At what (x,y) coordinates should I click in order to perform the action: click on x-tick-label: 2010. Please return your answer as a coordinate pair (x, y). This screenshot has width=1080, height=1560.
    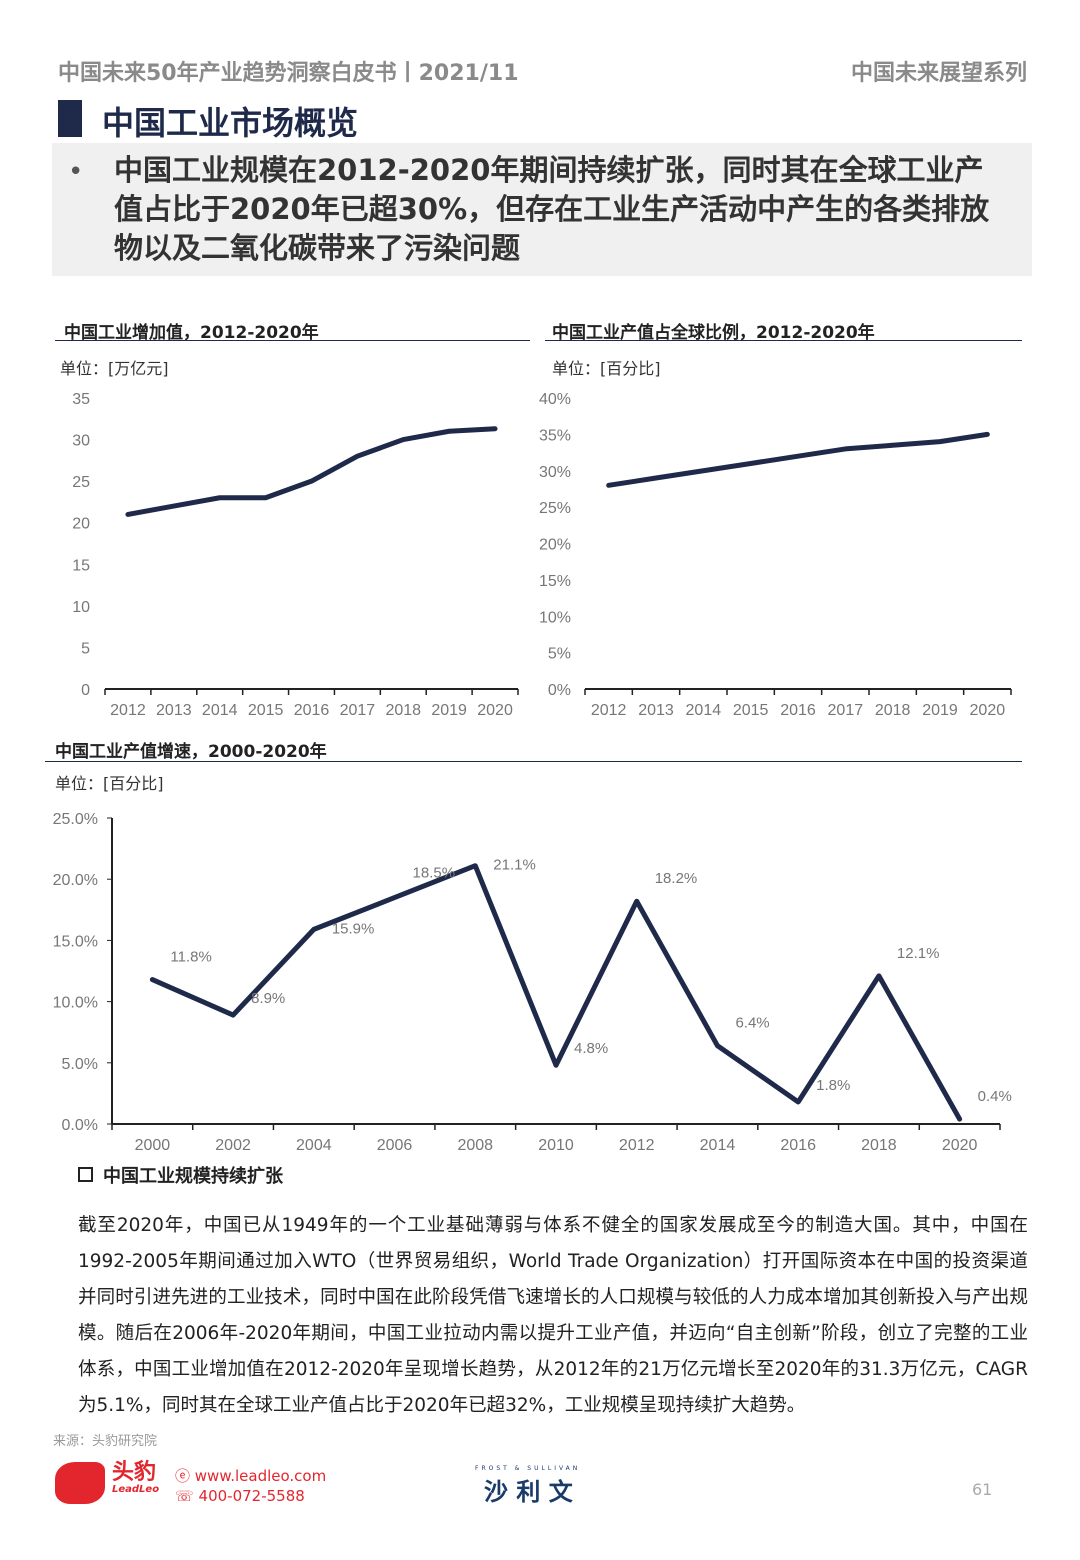
    Looking at the image, I should click on (556, 1145).